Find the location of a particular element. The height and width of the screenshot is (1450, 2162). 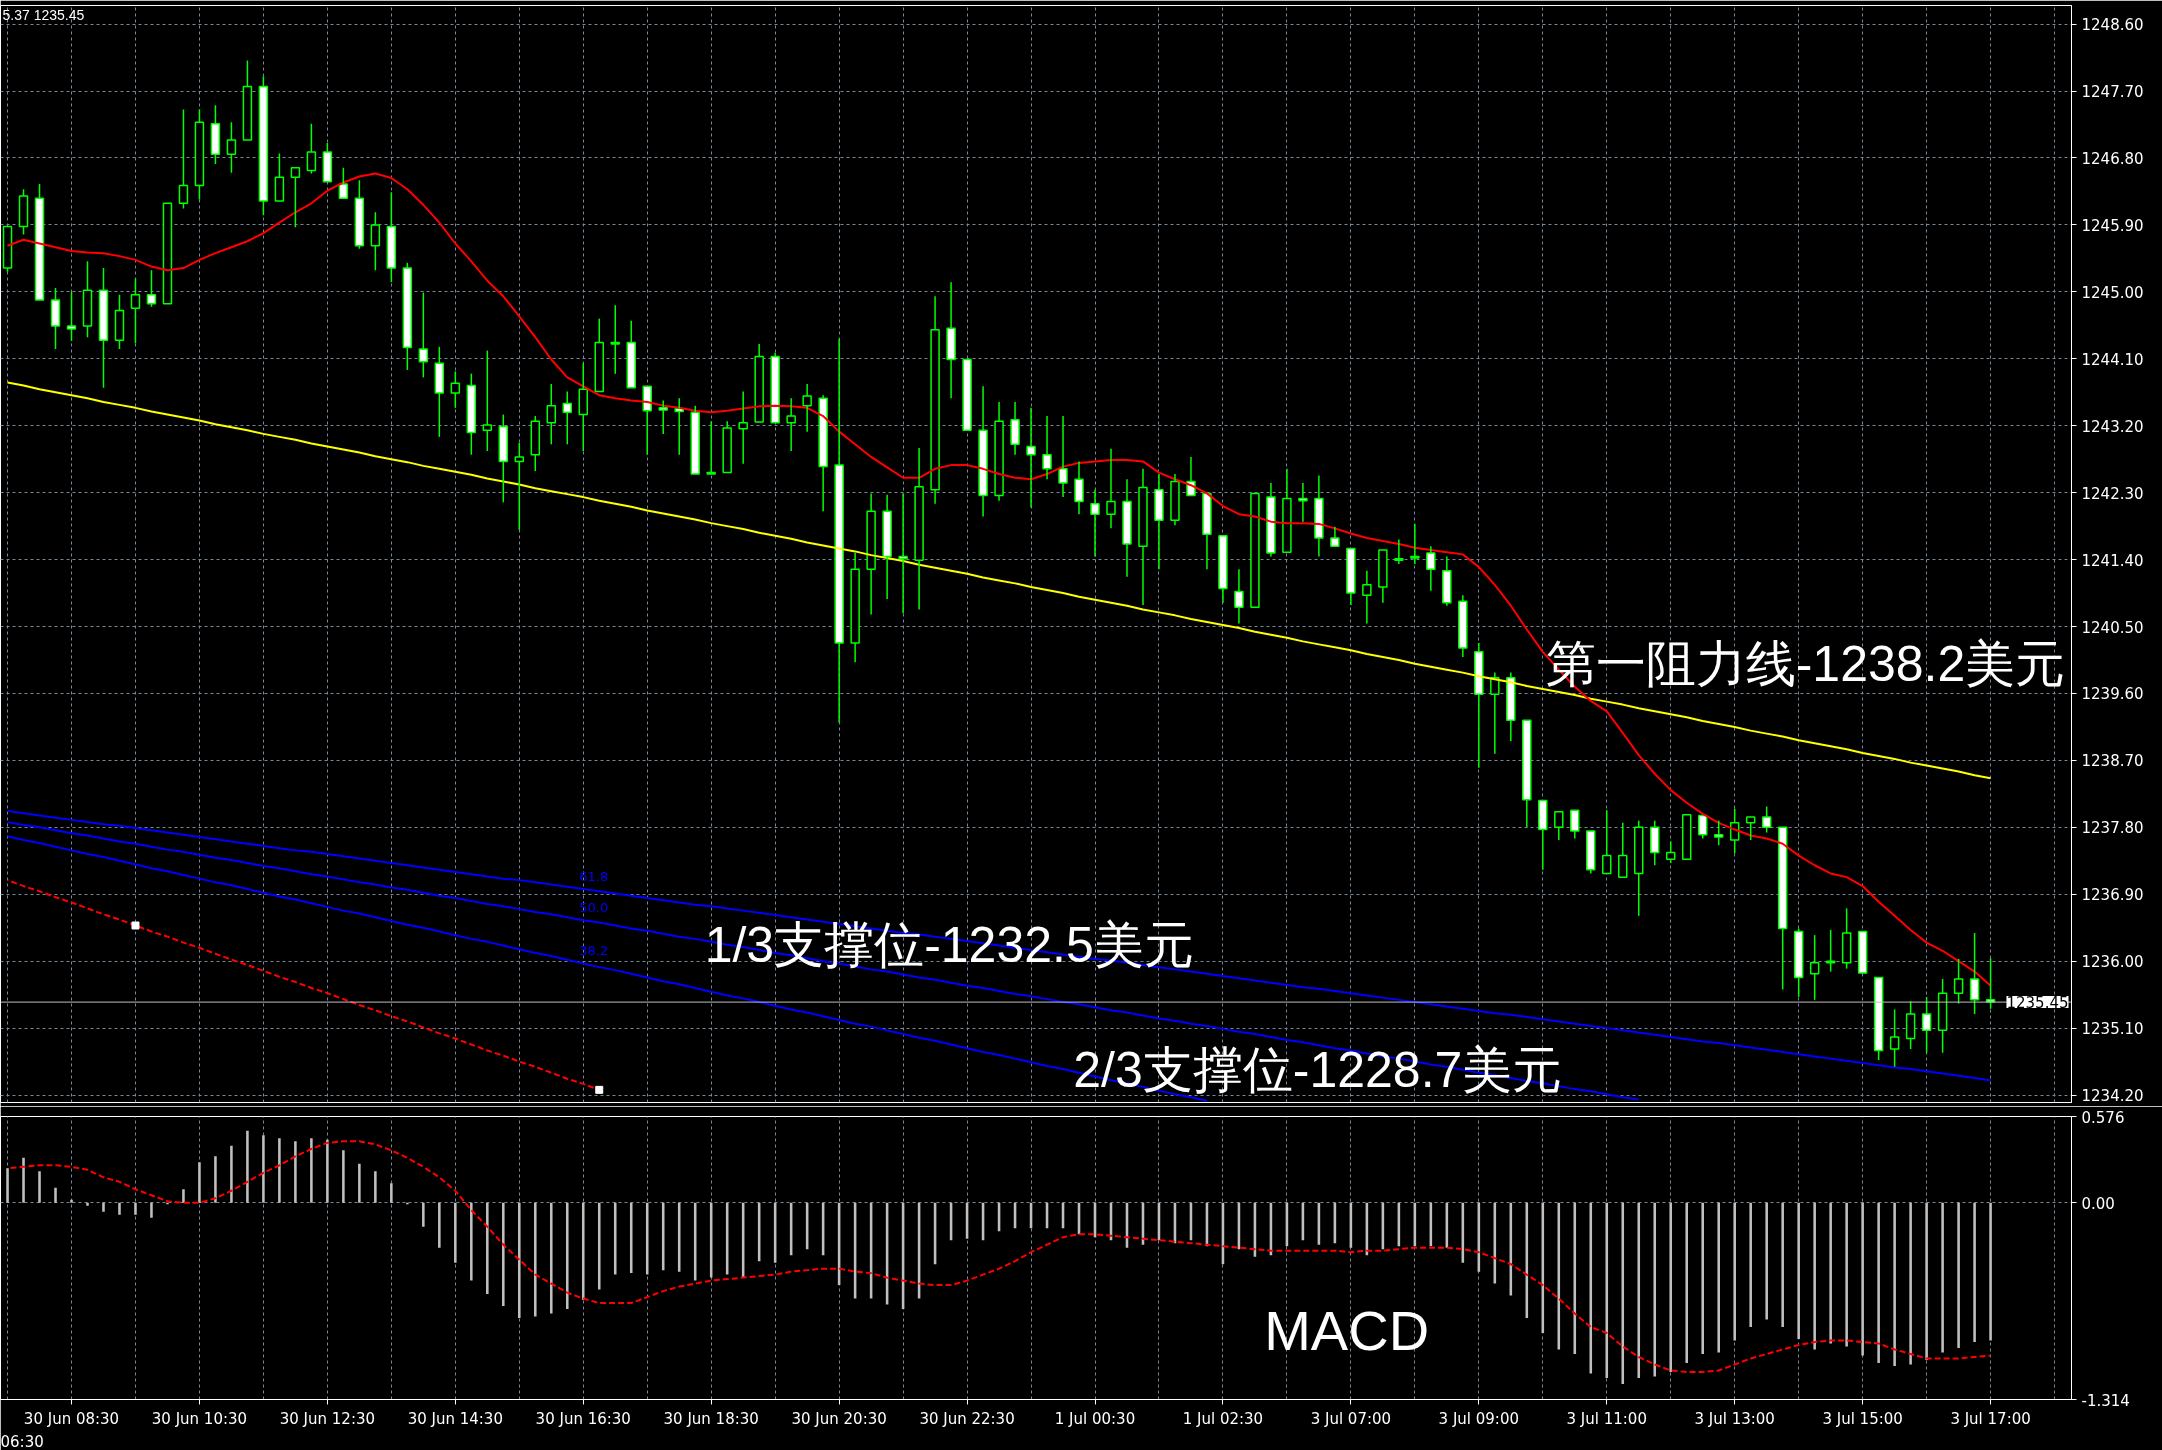

y-tick-label: 0.00 is located at coordinates (2098, 1203).